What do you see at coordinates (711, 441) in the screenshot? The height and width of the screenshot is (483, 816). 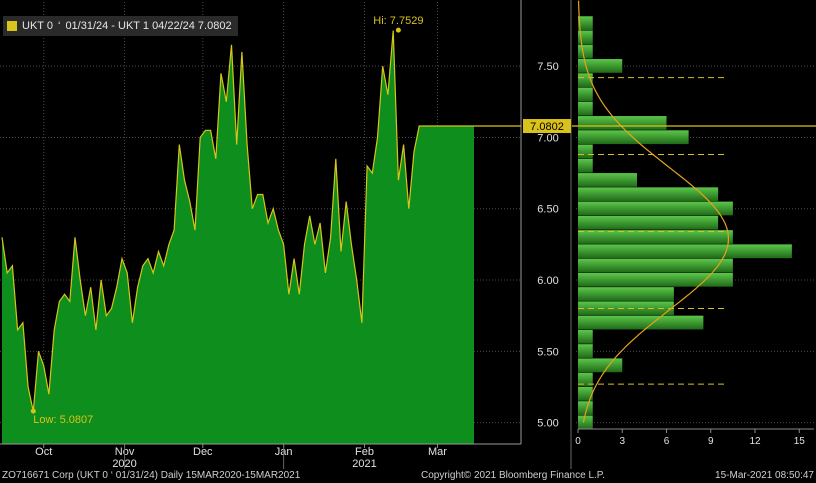 I see `hist-x-tick-label: 9` at bounding box center [711, 441].